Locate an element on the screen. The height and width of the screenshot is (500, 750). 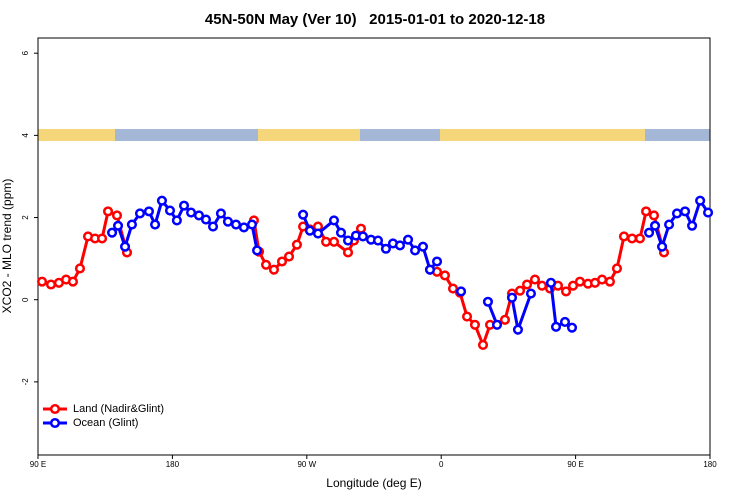
y-tick-label: 2 is located at coordinates (25, 217).